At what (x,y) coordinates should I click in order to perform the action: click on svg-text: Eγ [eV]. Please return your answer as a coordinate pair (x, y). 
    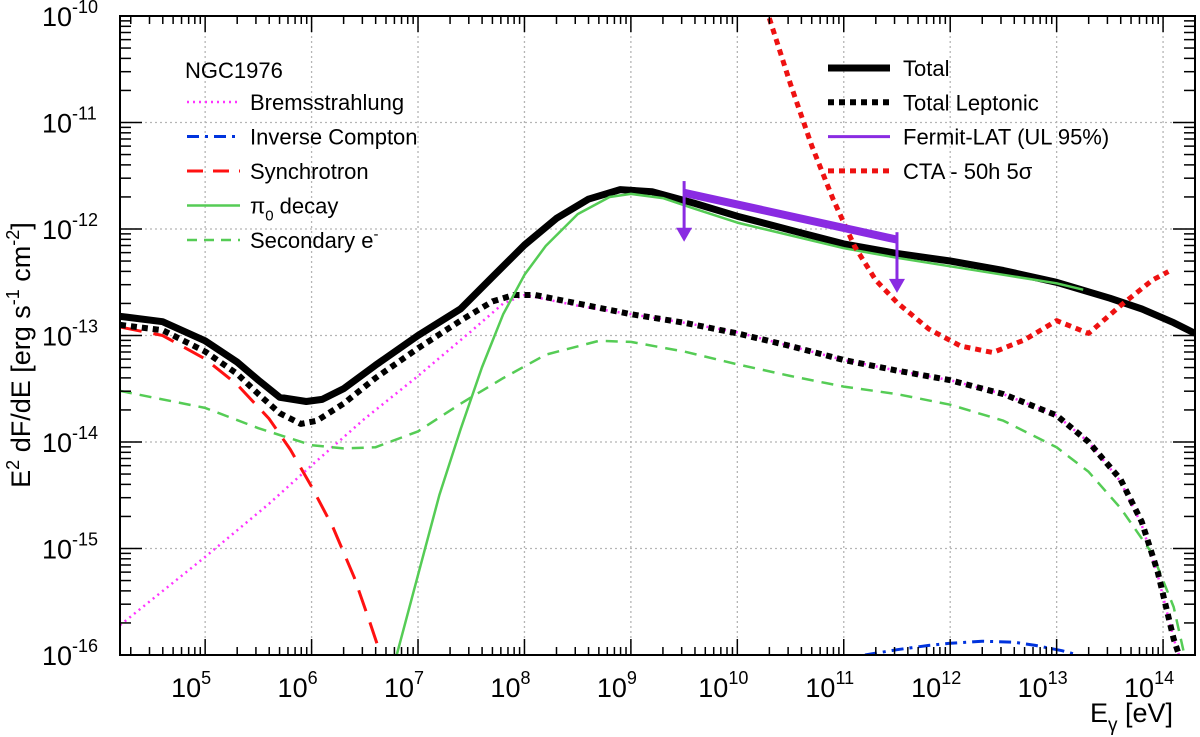
    Looking at the image, I should click on (1131, 717).